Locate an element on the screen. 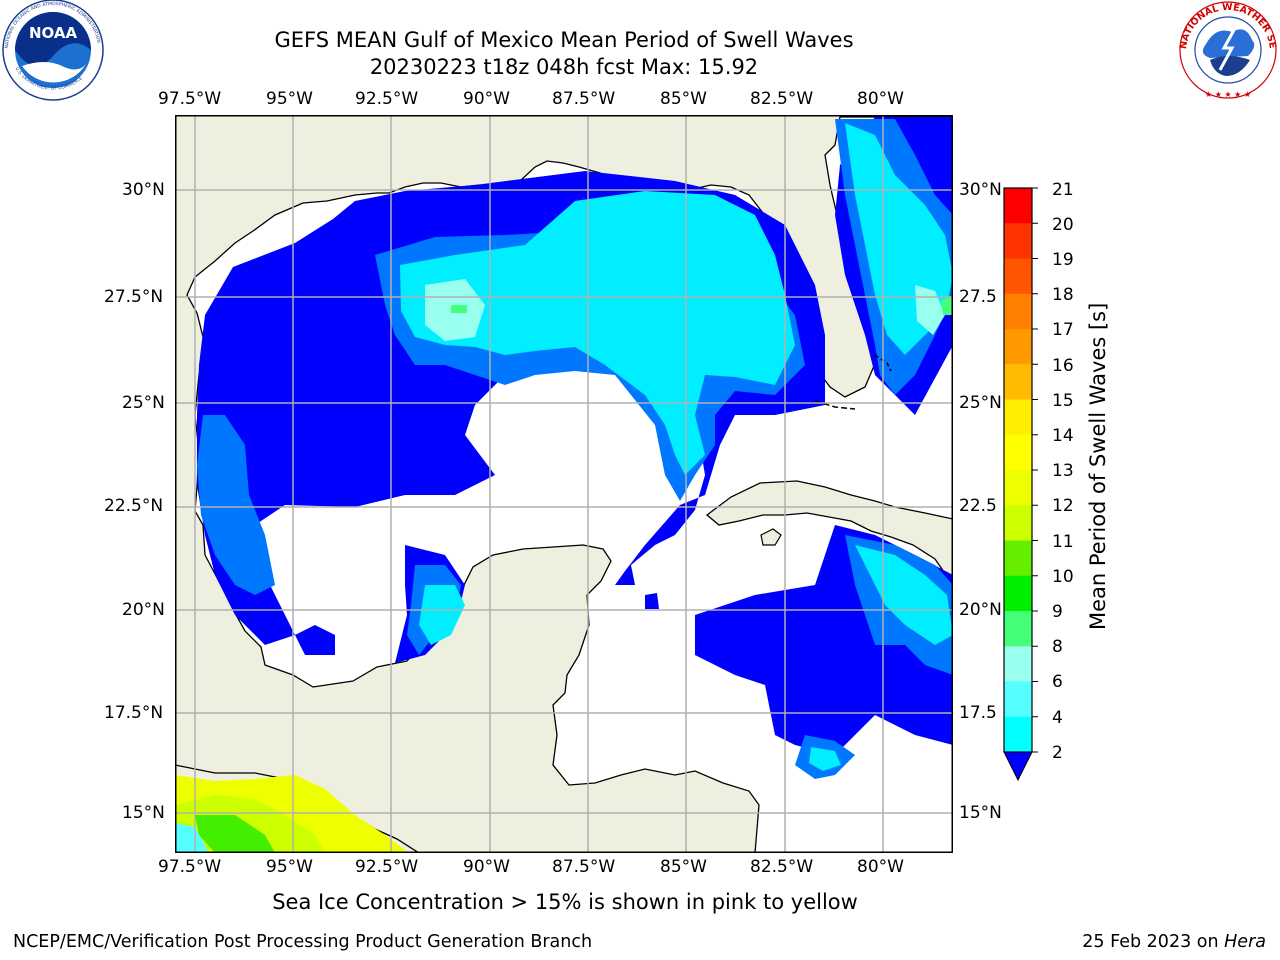 This screenshot has height=960, width=1280. lon-tick-top: 82.5°W is located at coordinates (782, 99).